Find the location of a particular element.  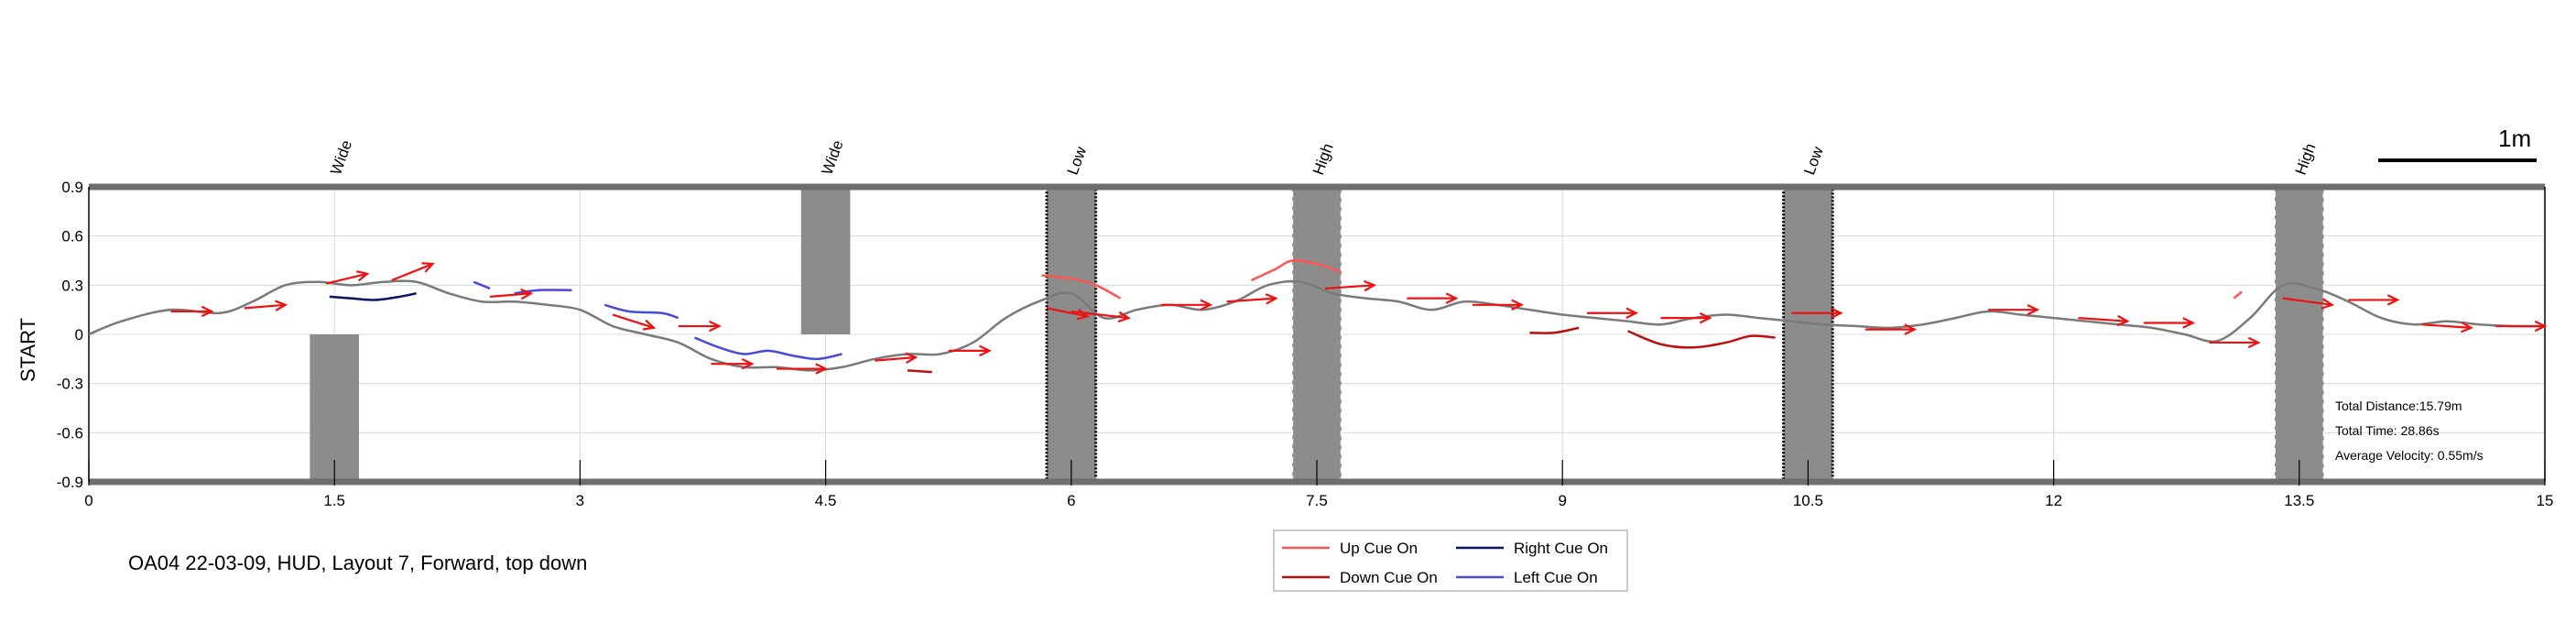

y-tick-label: -0.6 is located at coordinates (70, 433).